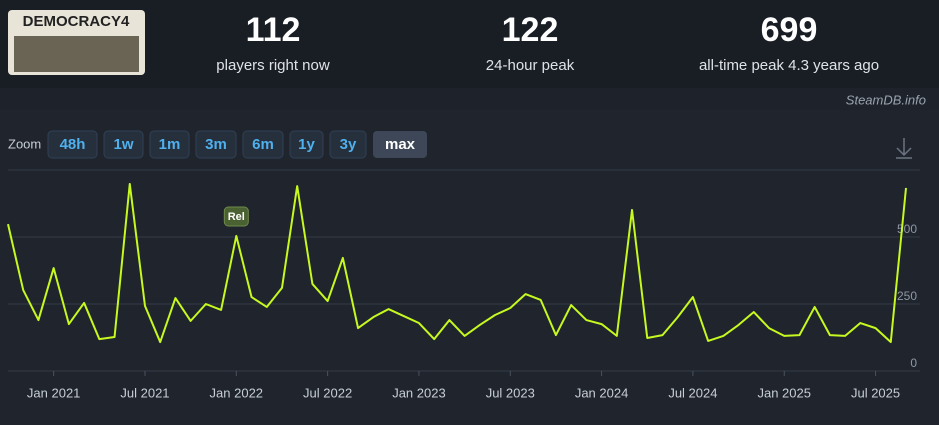 Image resolution: width=939 pixels, height=425 pixels. I want to click on x-tick-label: Jan 2025, so click(784, 392).